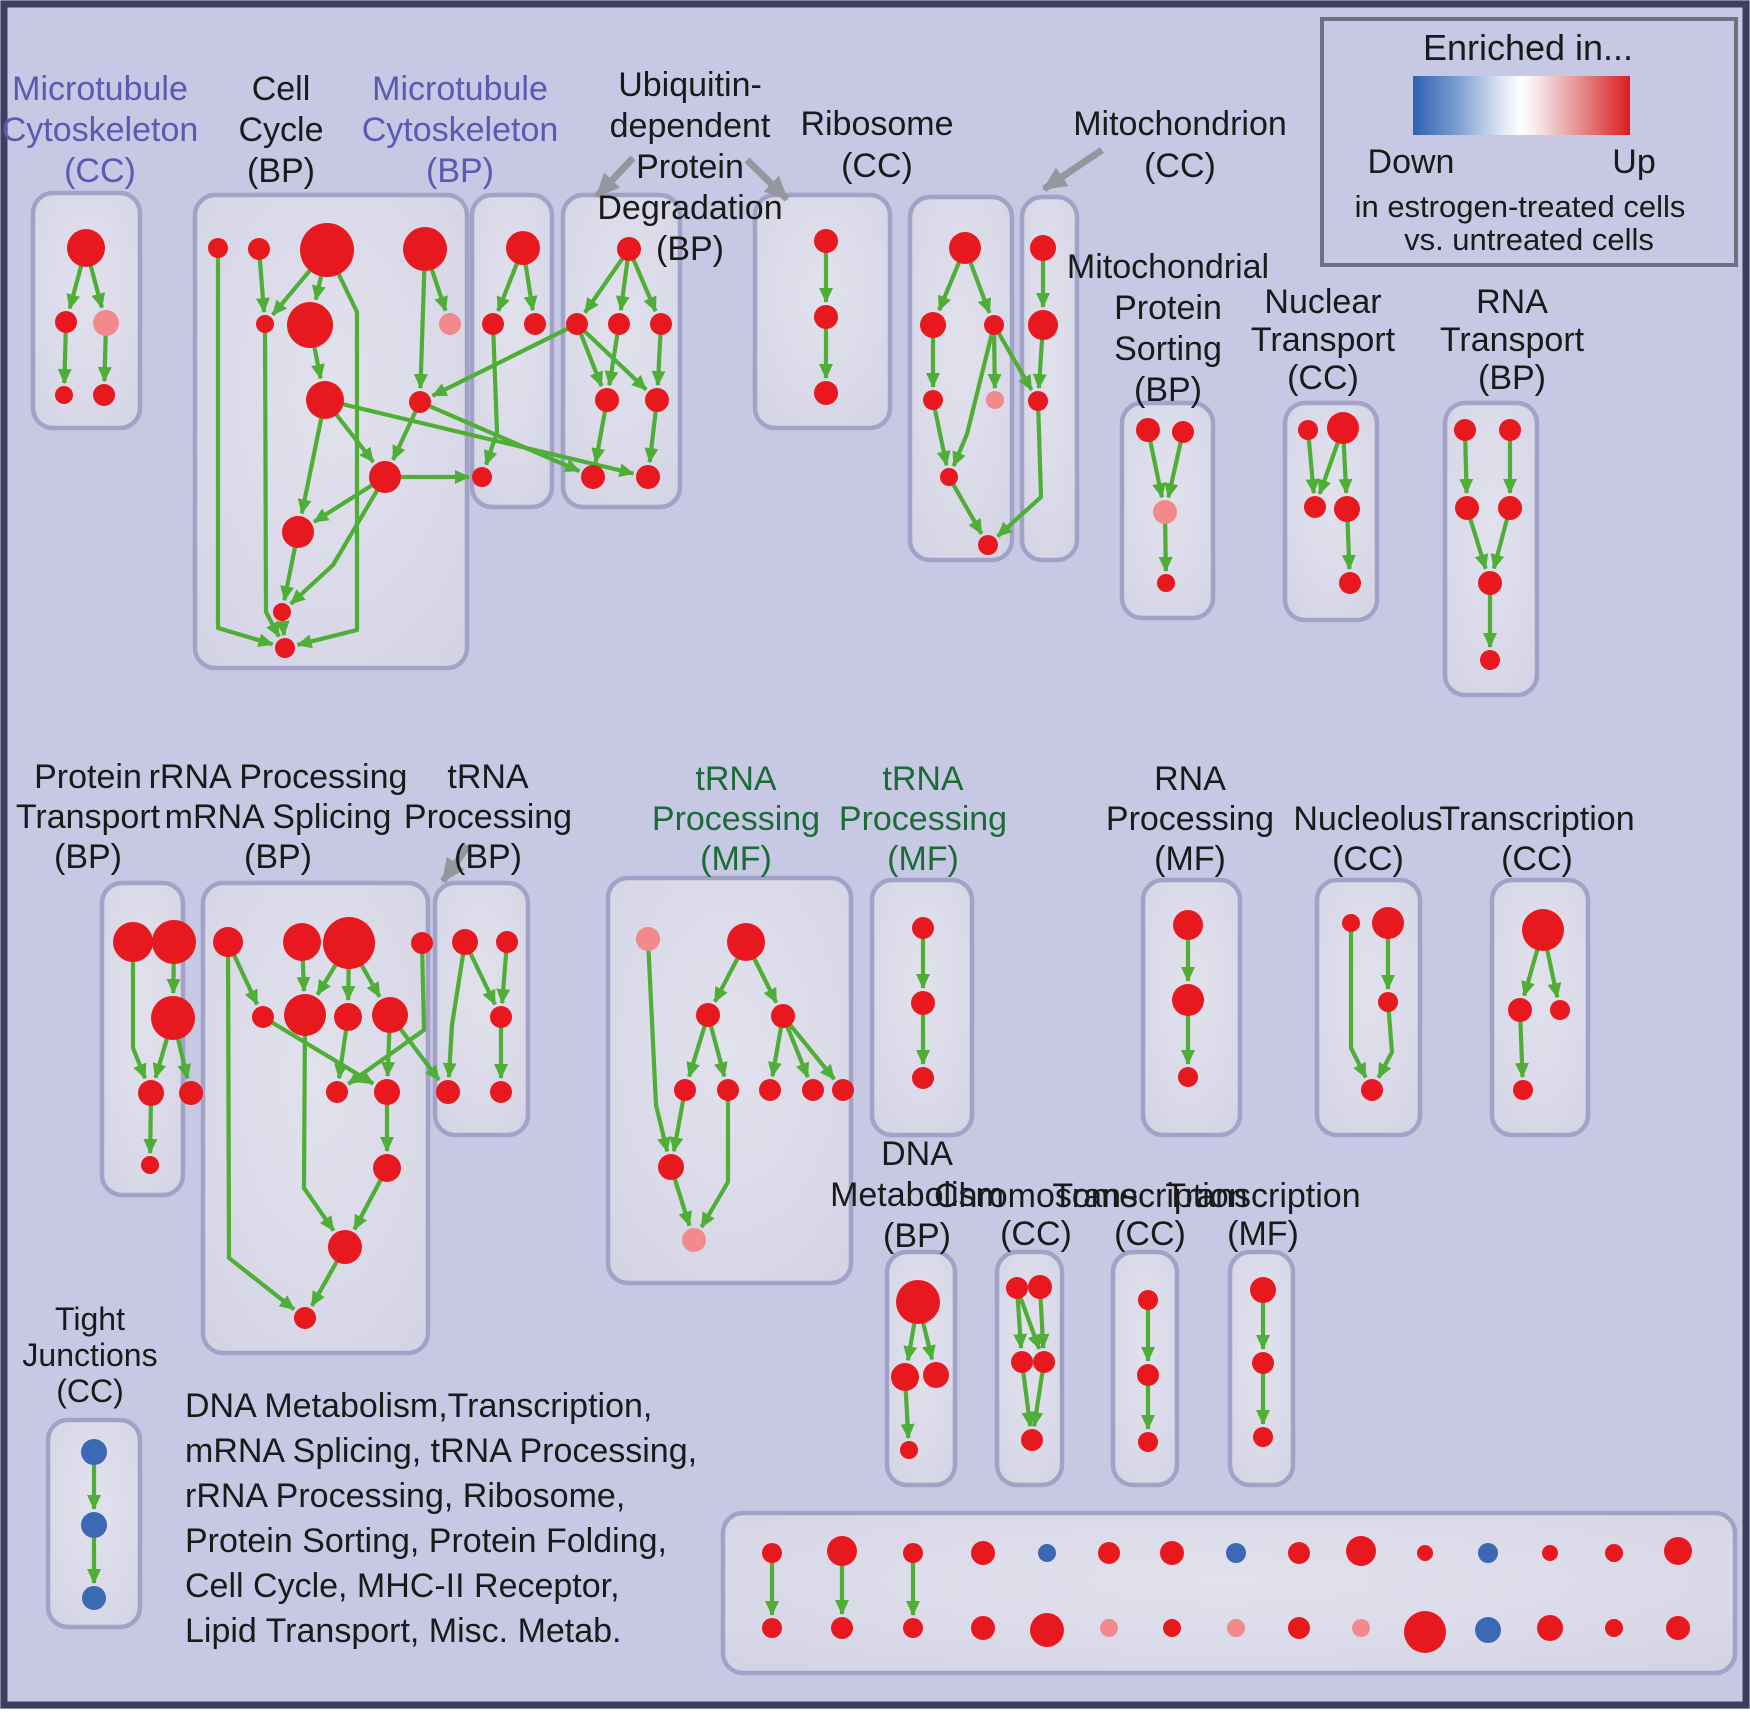 The width and height of the screenshot is (1750, 1715). What do you see at coordinates (100, 89) in the screenshot?
I see `microtubule-cc-label-line-0: Microtubule` at bounding box center [100, 89].